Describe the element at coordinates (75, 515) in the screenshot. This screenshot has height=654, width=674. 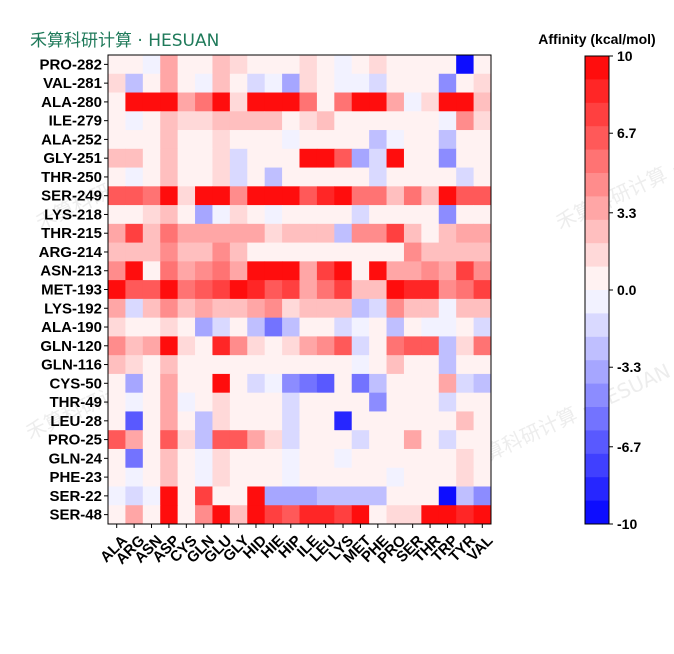
I see `y-tick-label: SER-48` at that location.